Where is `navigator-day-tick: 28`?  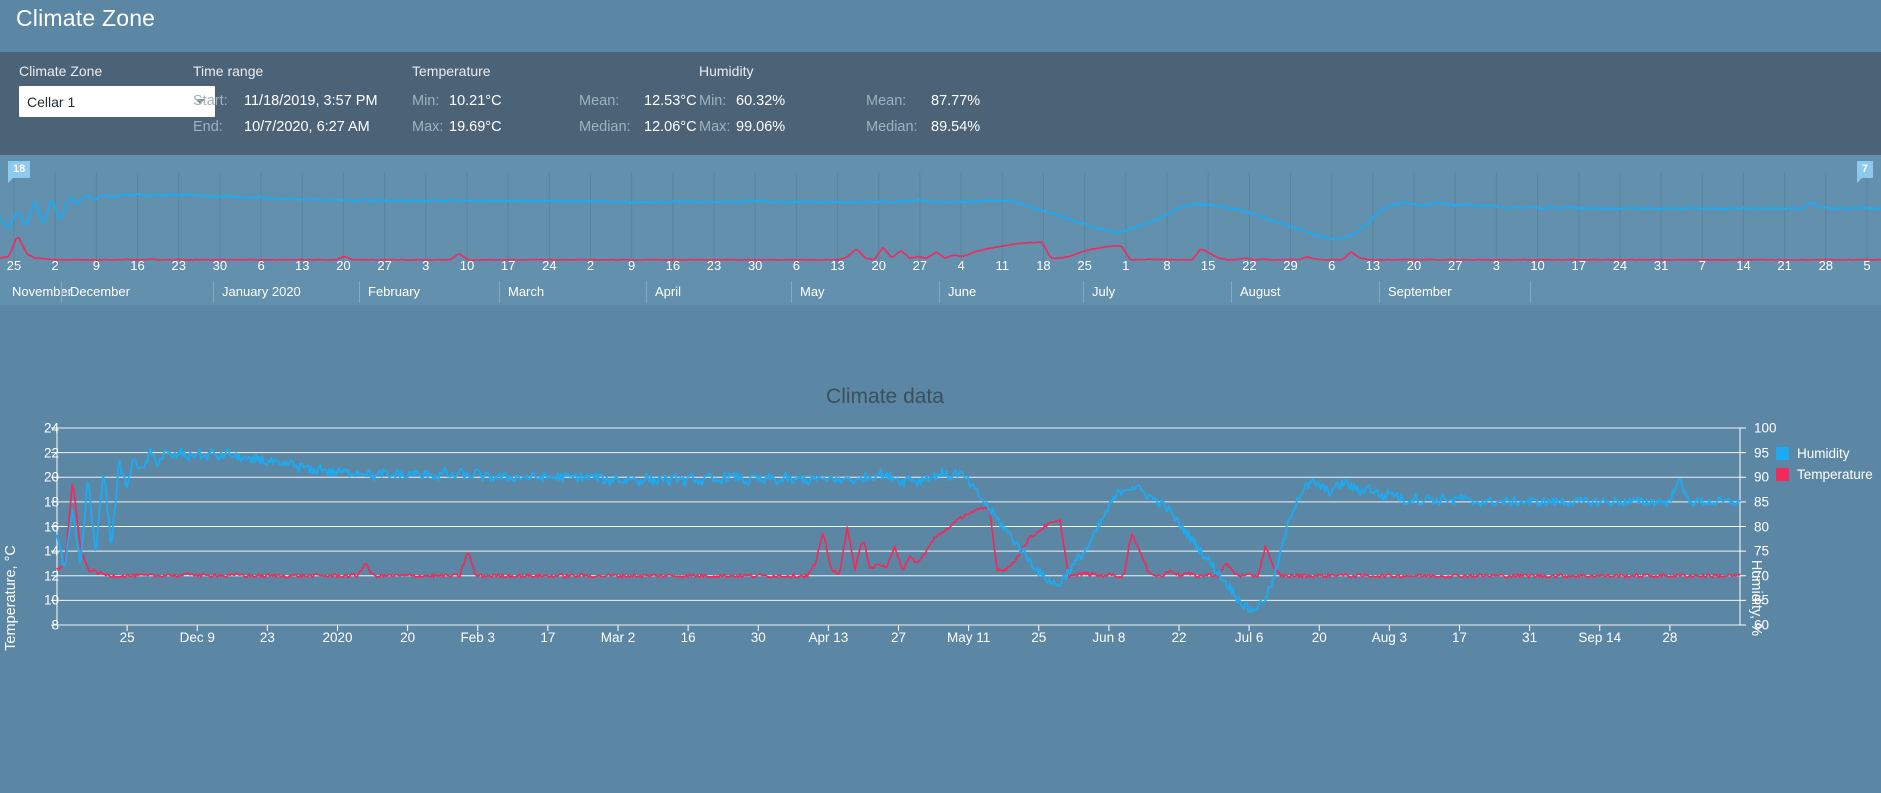 navigator-day-tick: 28 is located at coordinates (1826, 265).